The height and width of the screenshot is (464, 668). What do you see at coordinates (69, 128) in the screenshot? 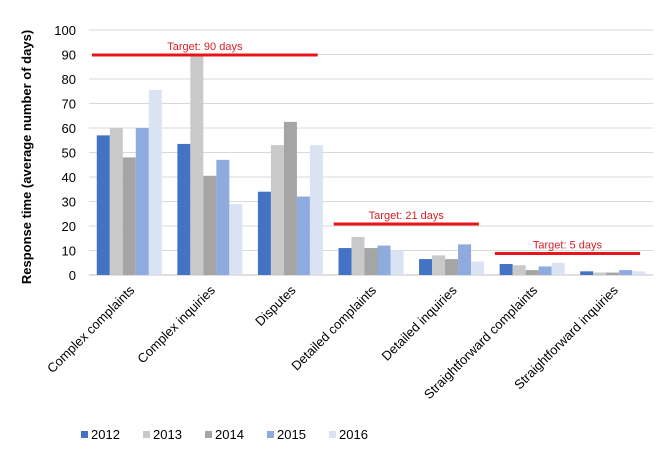
I see `y-tick-label: 60` at bounding box center [69, 128].